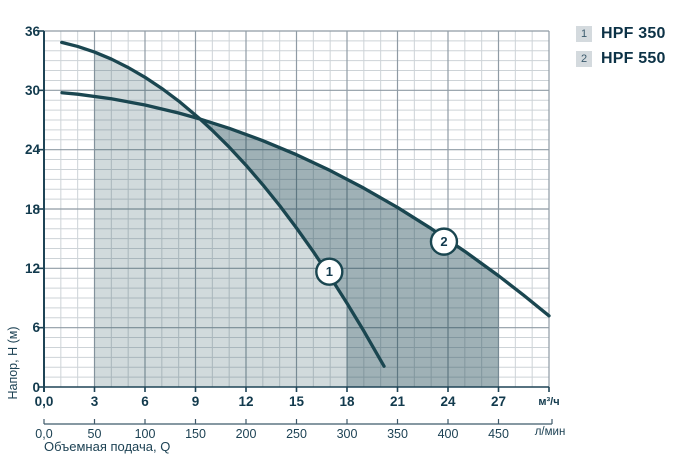  Describe the element at coordinates (550, 432) in the screenshot. I see `x-unit-secondary-label: л/мин` at that location.